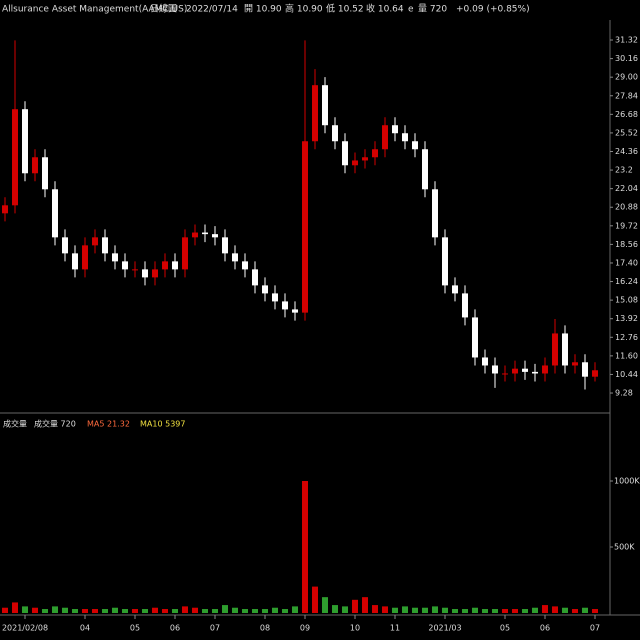  Describe the element at coordinates (626, 318) in the screenshot. I see `y-tick-label: 13.92` at that location.